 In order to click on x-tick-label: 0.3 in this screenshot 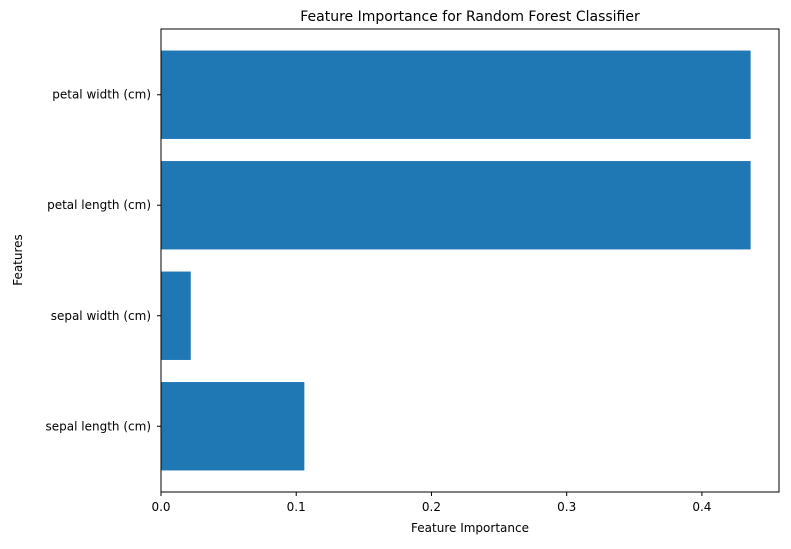, I will do `click(566, 507)`.